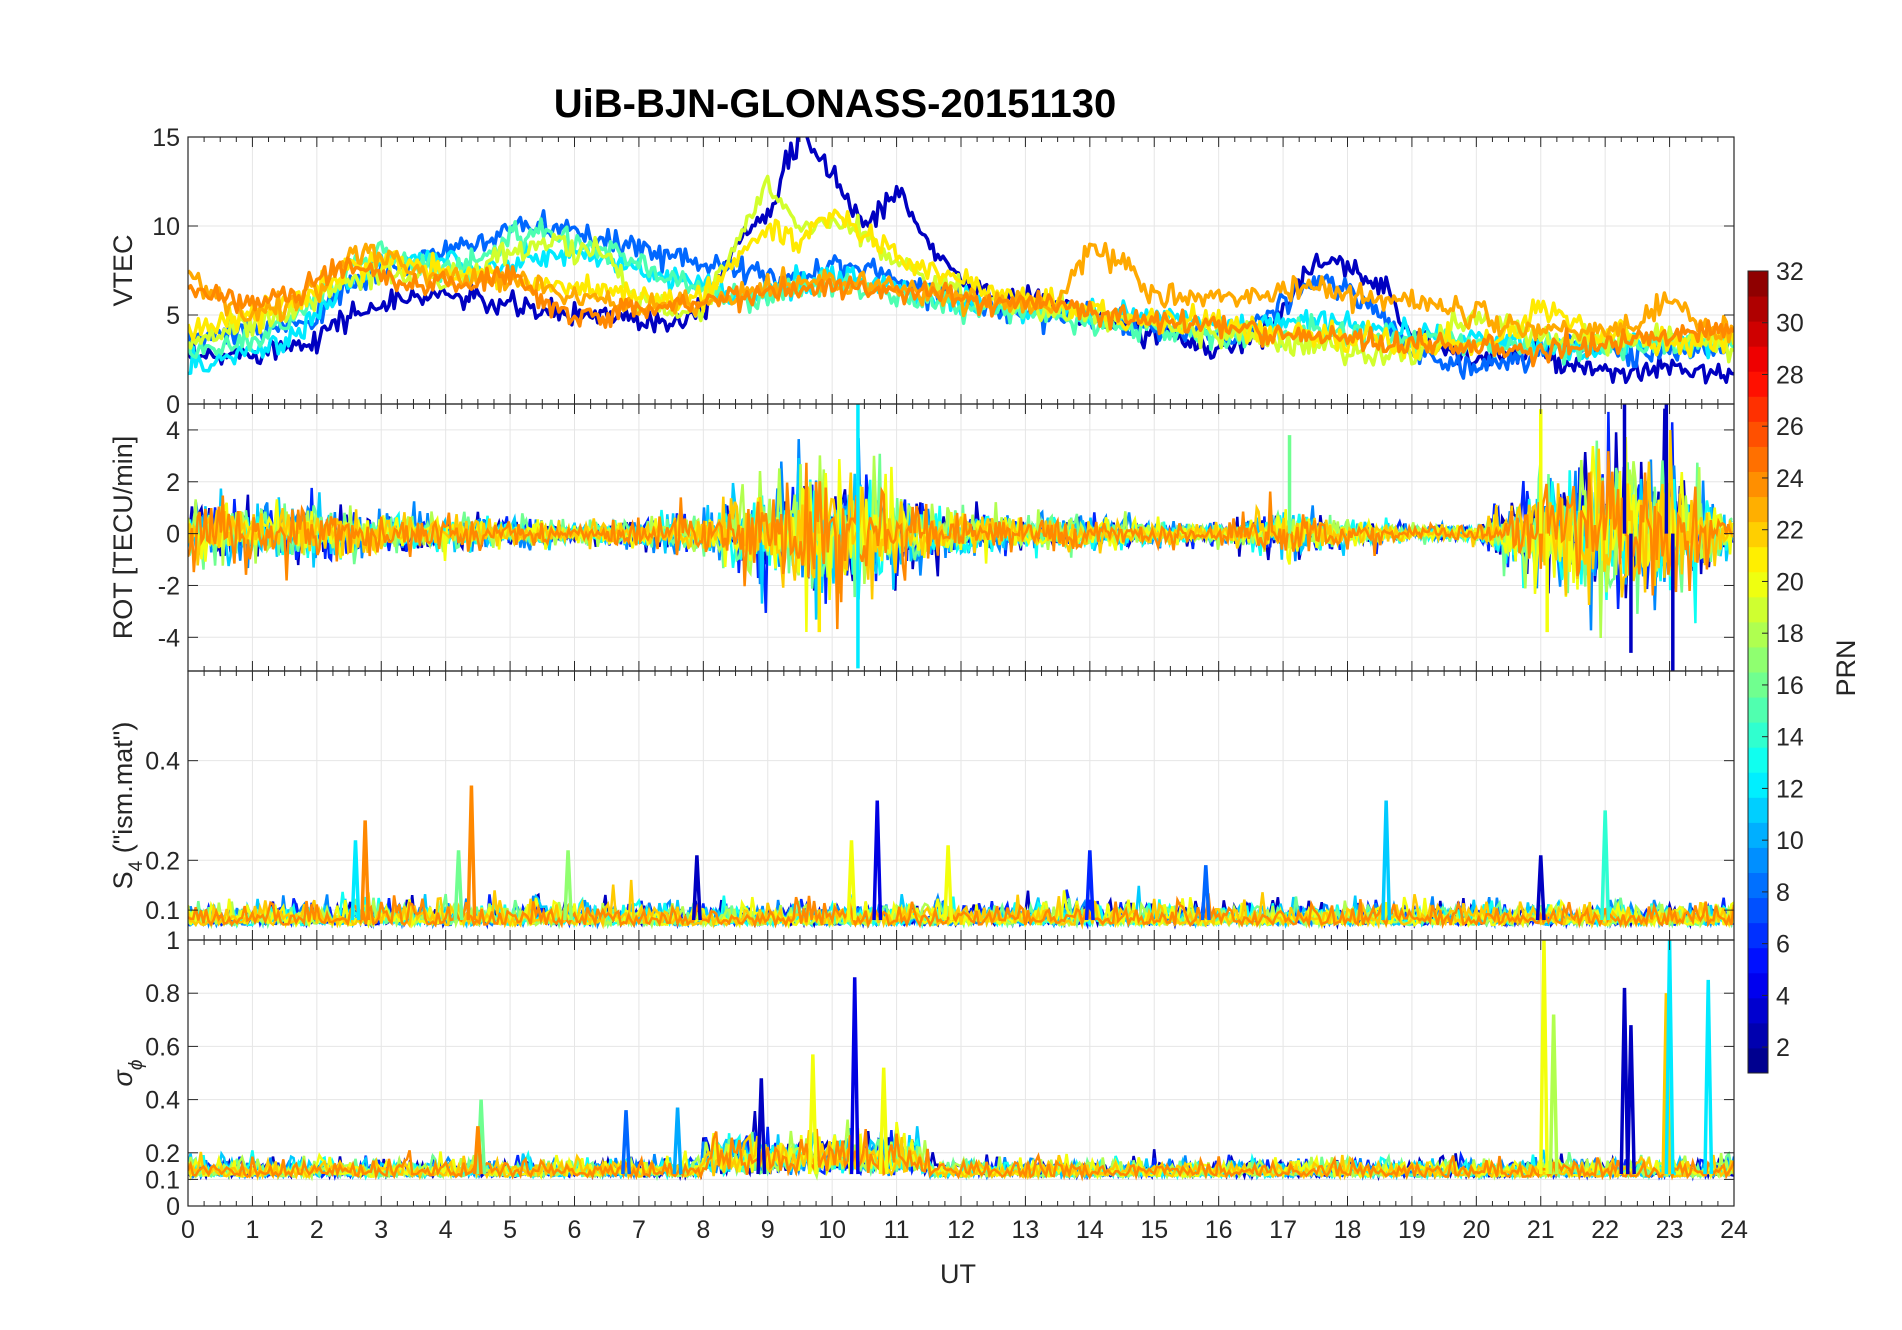  I want to click on x-tick-label: 0, so click(188, 1230).